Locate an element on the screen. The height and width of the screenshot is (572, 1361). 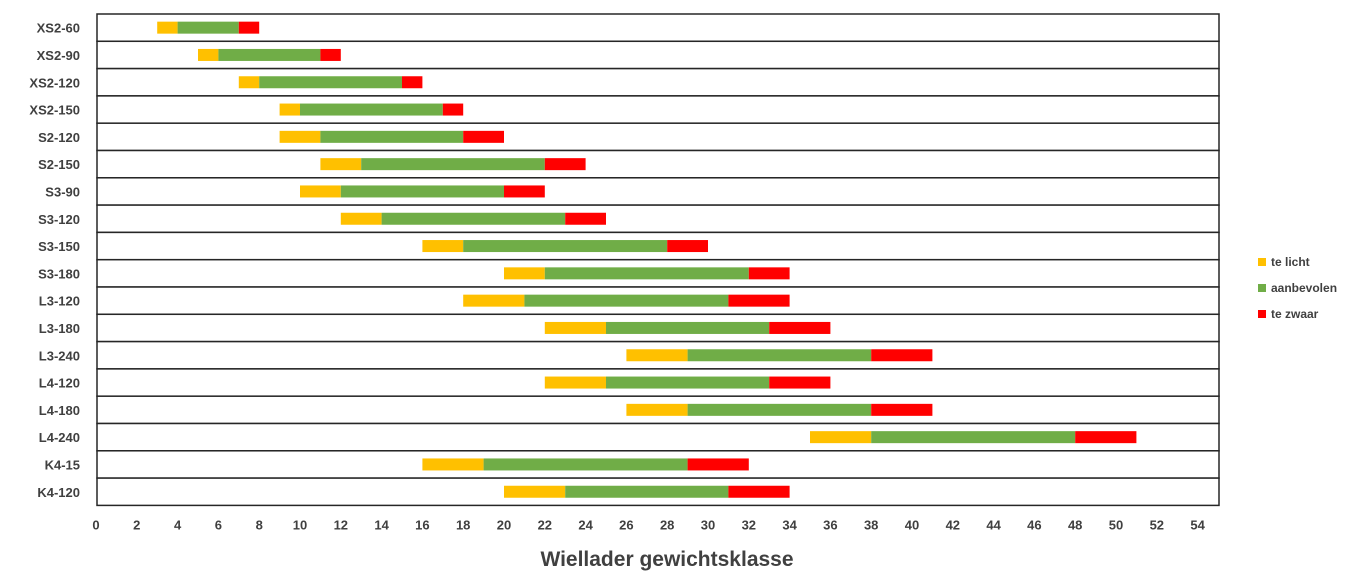
category-label: S3-120 is located at coordinates (59, 219).